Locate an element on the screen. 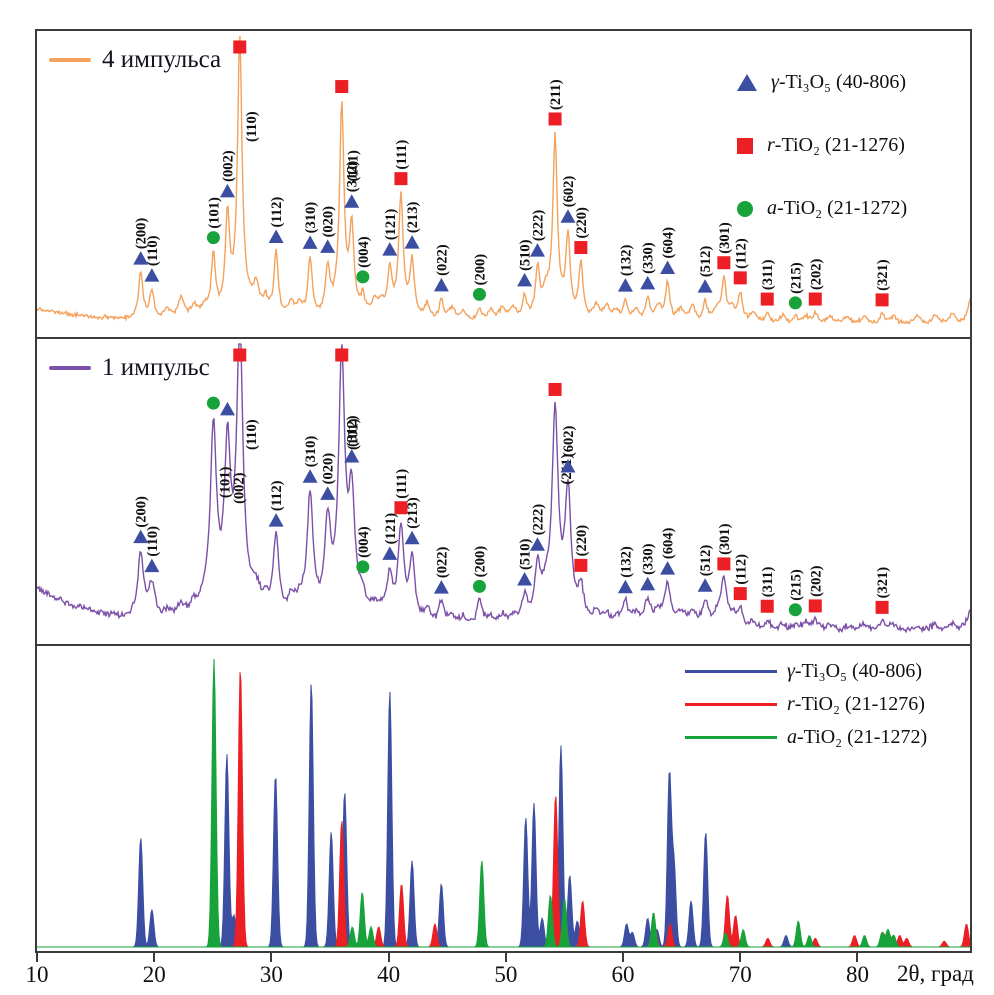 This screenshot has width=994, height=995. hkl-peak-label: (512) is located at coordinates (706, 262).